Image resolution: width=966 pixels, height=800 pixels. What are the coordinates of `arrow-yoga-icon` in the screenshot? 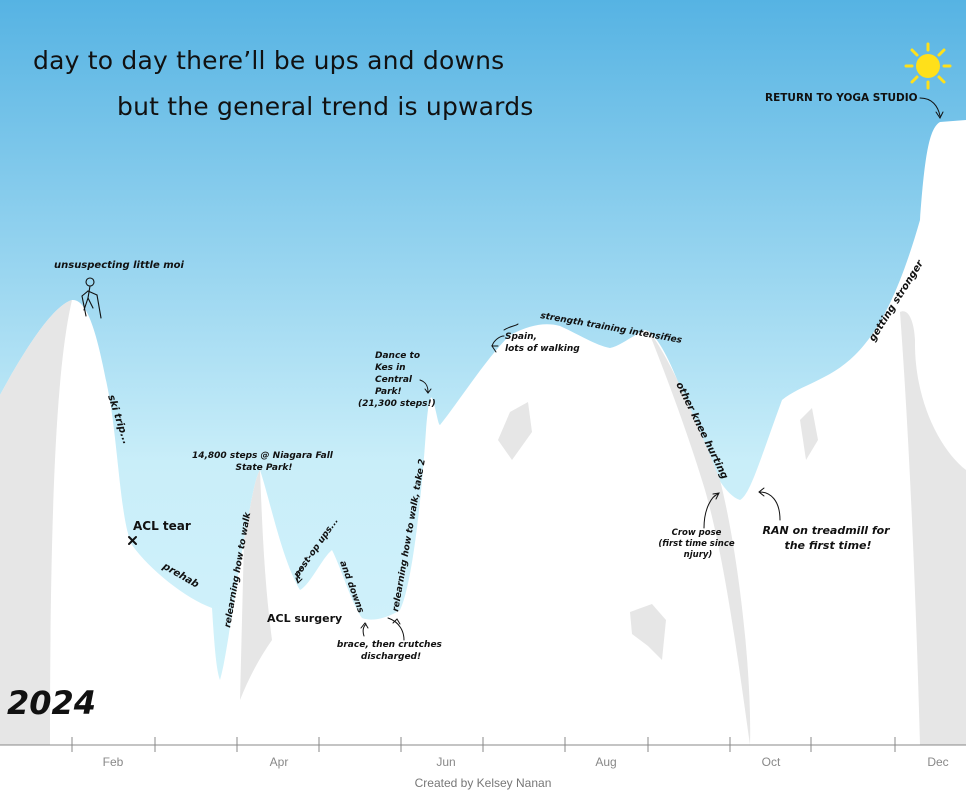 It's located at (931, 108).